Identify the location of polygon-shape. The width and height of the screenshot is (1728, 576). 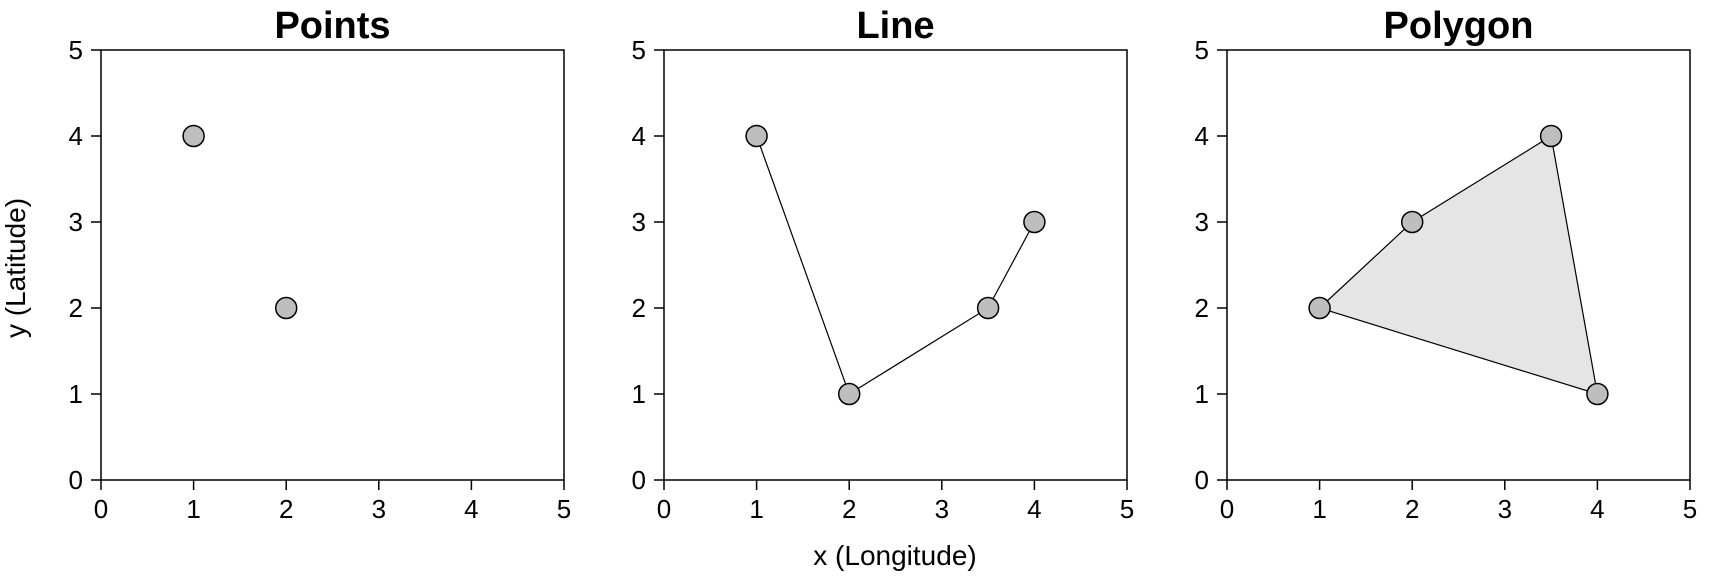
(1458, 265).